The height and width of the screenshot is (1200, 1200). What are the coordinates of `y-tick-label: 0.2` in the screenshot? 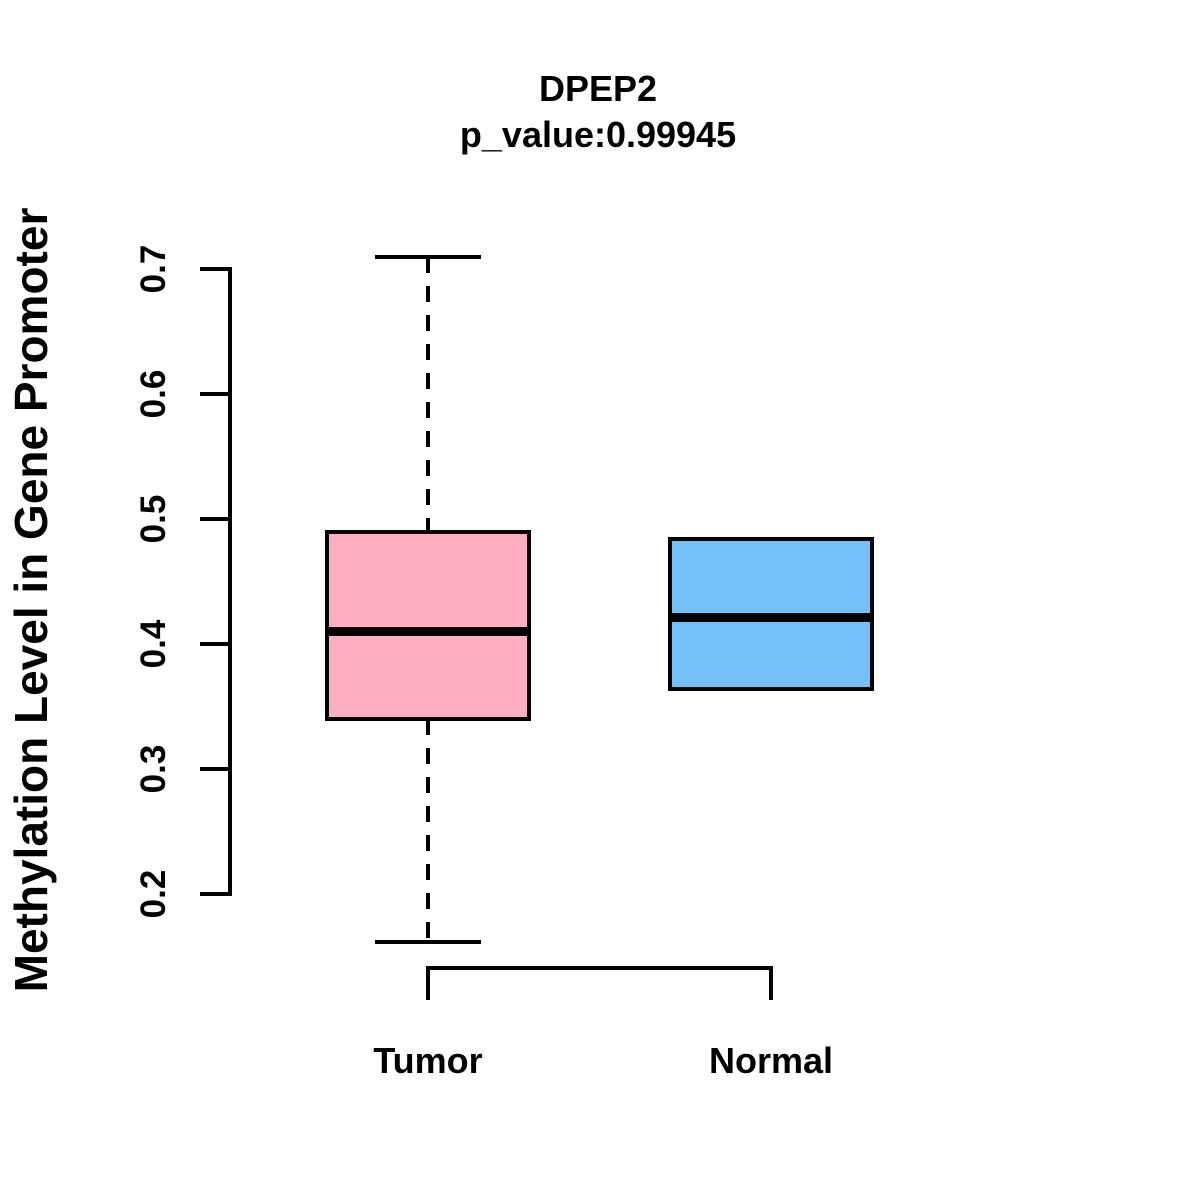 It's located at (153, 894).